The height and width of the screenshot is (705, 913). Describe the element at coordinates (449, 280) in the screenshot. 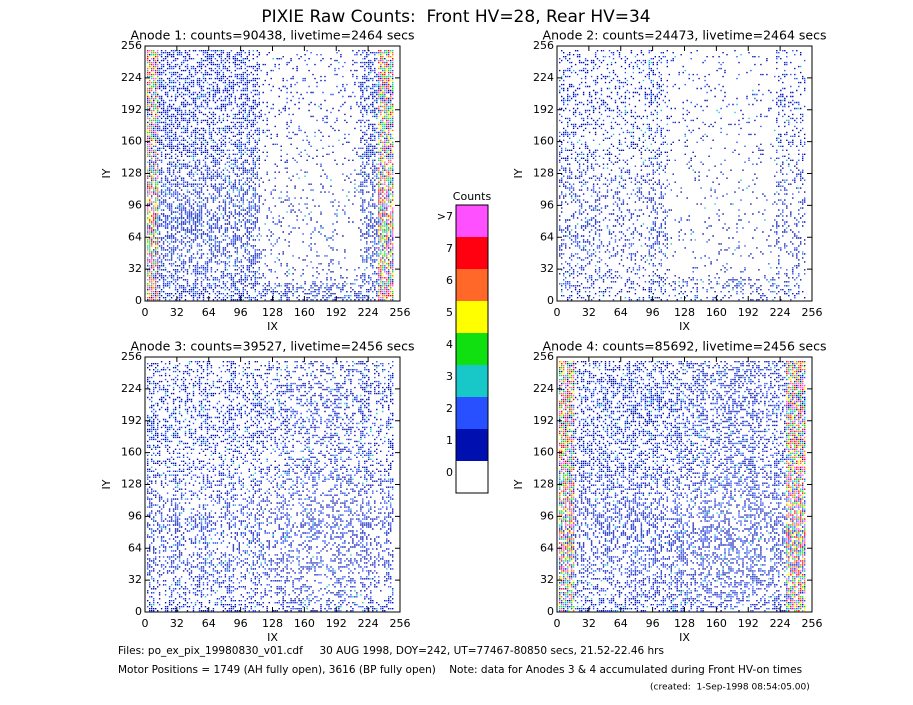

I see `colorbar-label: 6` at that location.